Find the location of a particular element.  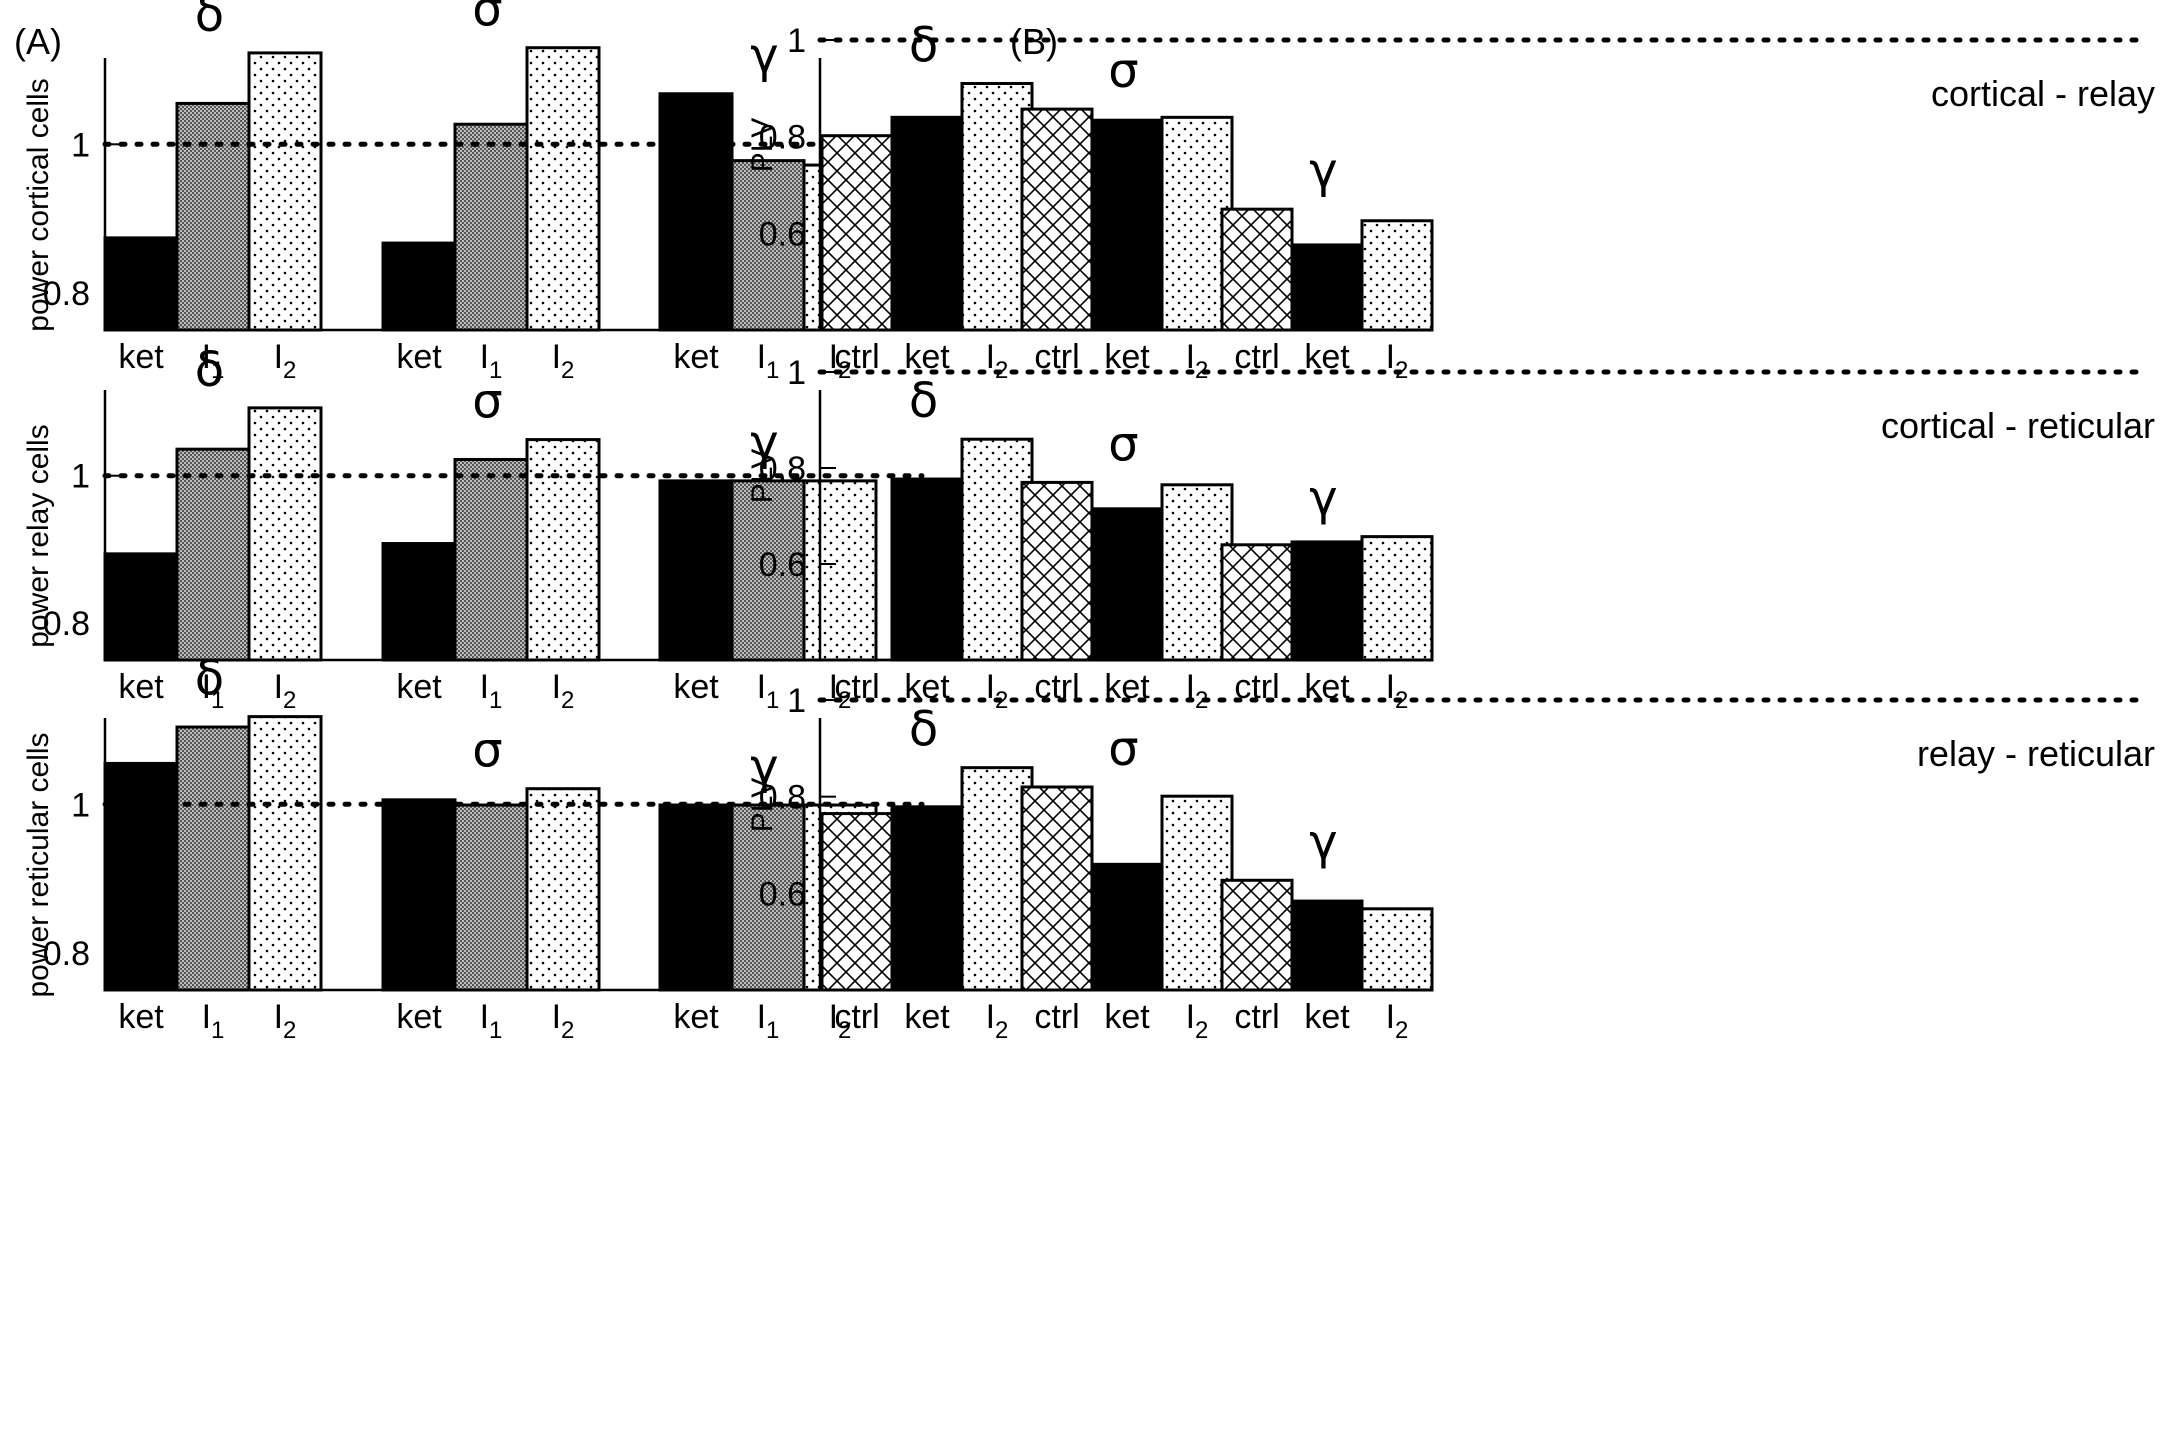

pair-title: cortical - relay is located at coordinates (2043, 93).